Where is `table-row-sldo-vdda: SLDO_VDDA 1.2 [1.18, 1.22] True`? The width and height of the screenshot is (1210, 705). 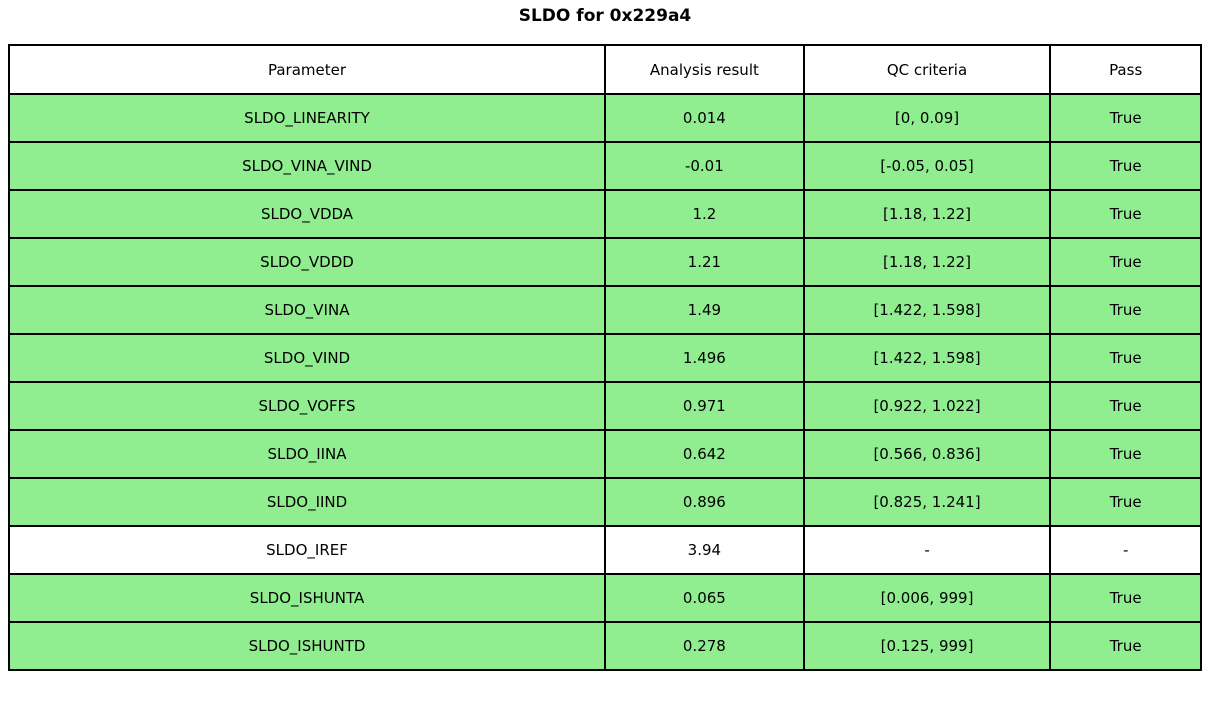
table-row-sldo-vdda: SLDO_VDDA 1.2 [1.18, 1.22] True is located at coordinates (604, 214).